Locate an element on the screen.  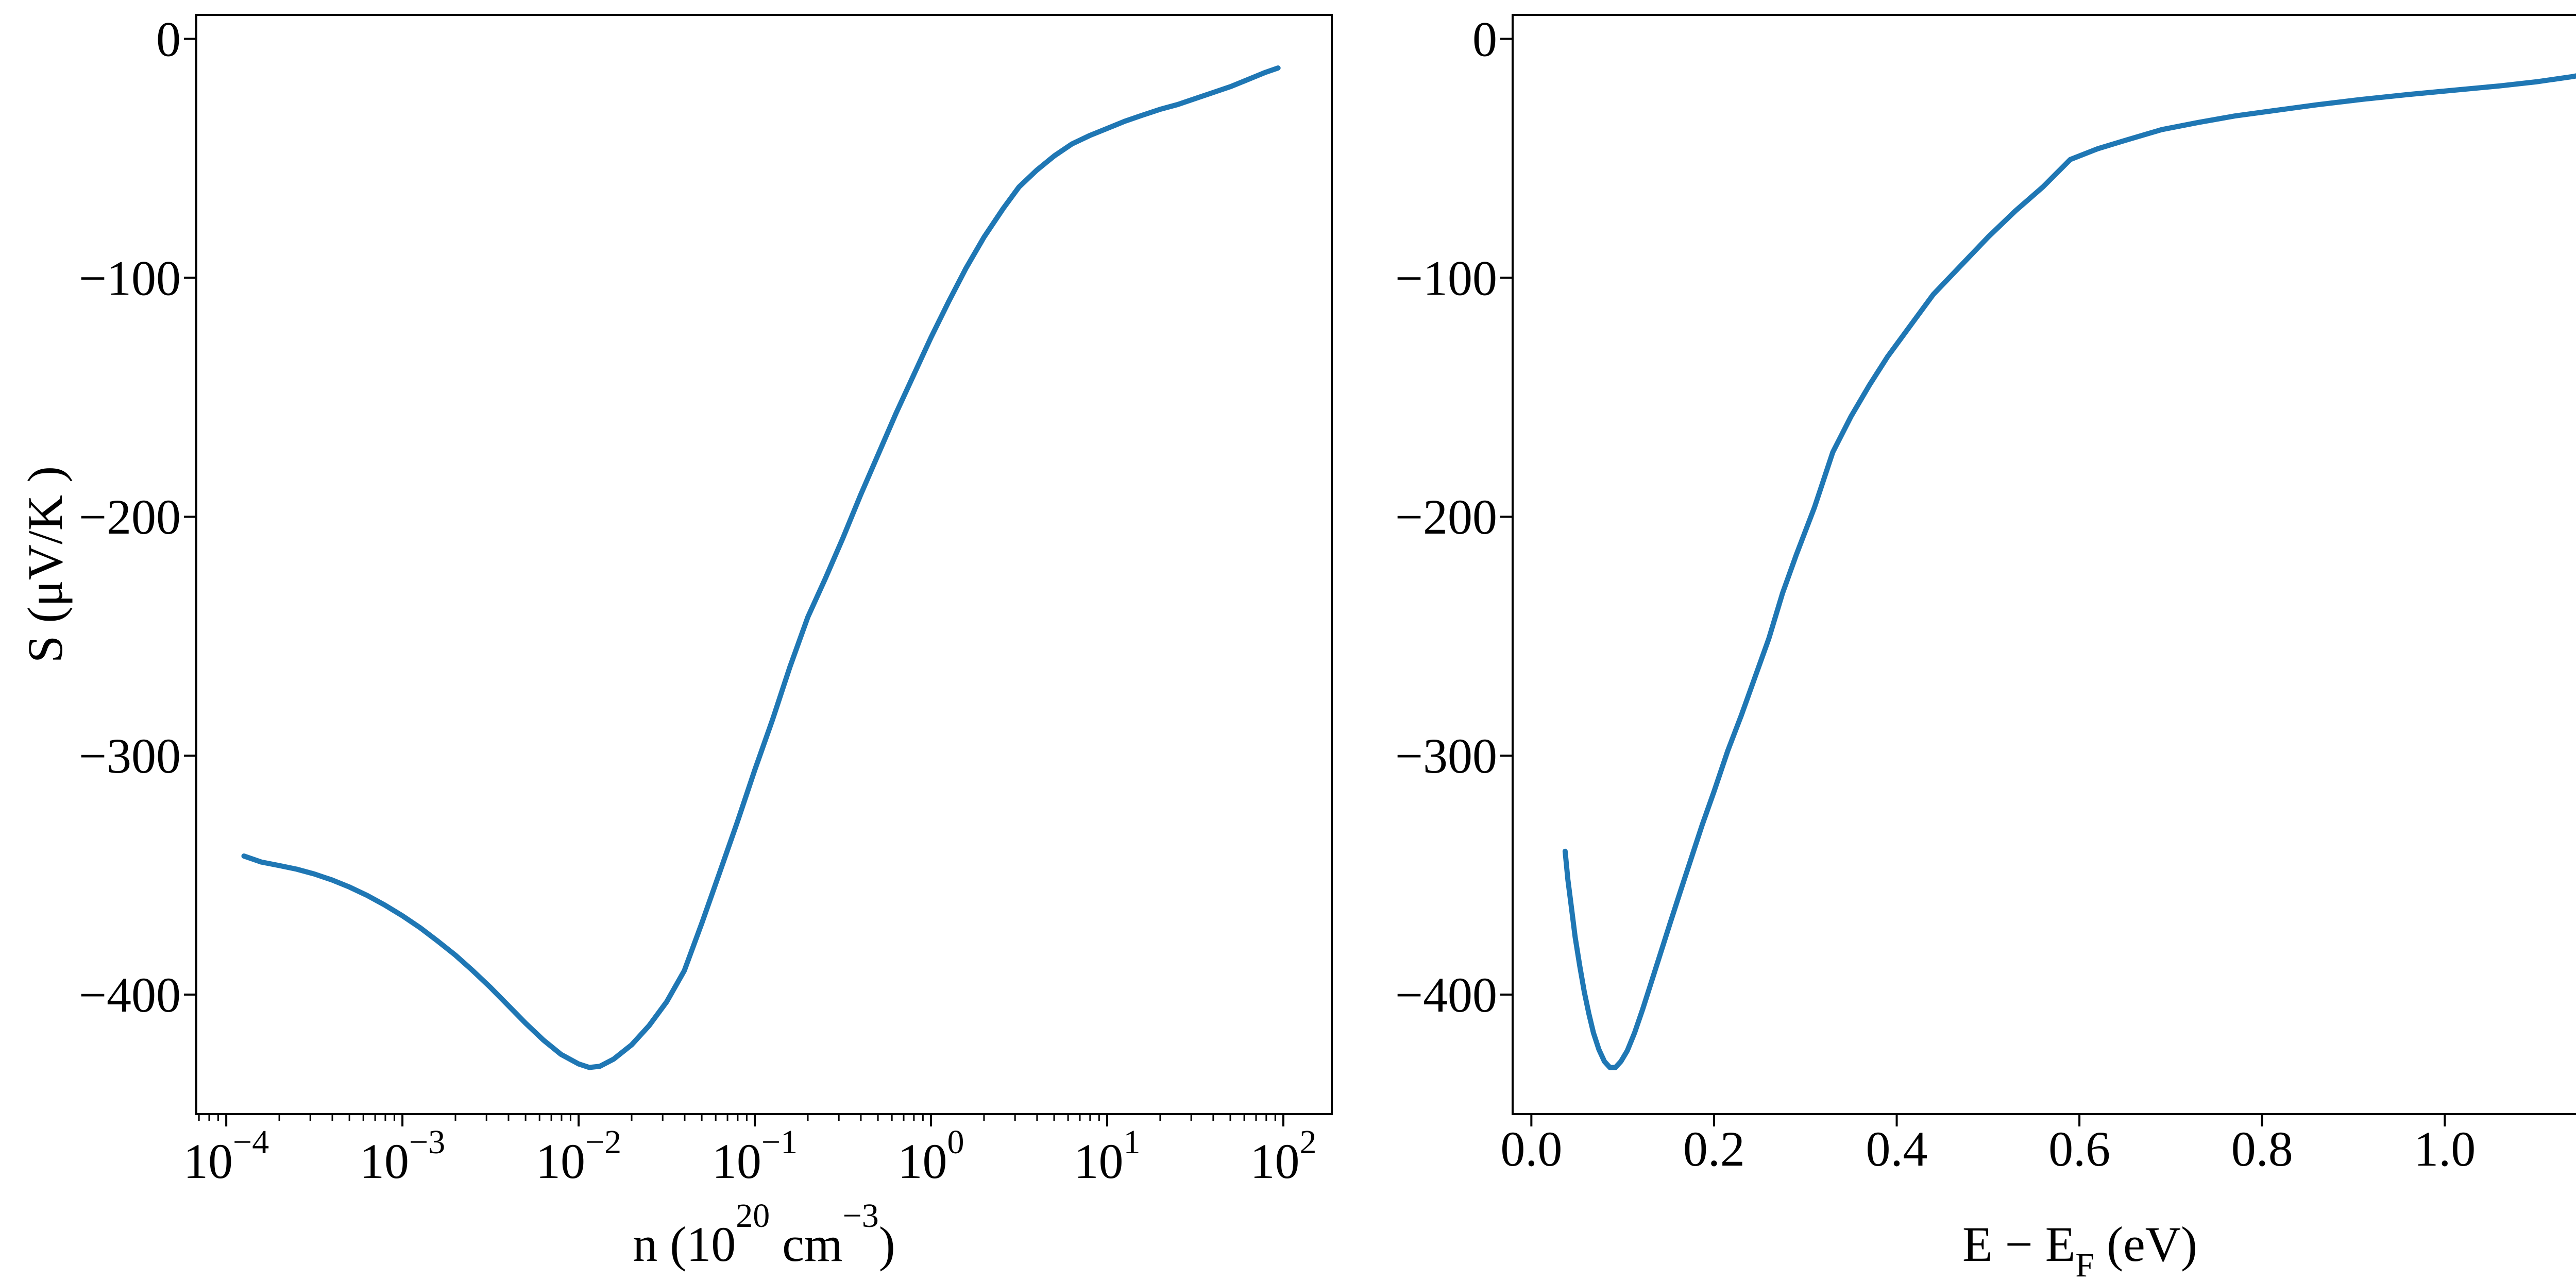
x-tick-label: 0.4 is located at coordinates (1897, 1148).